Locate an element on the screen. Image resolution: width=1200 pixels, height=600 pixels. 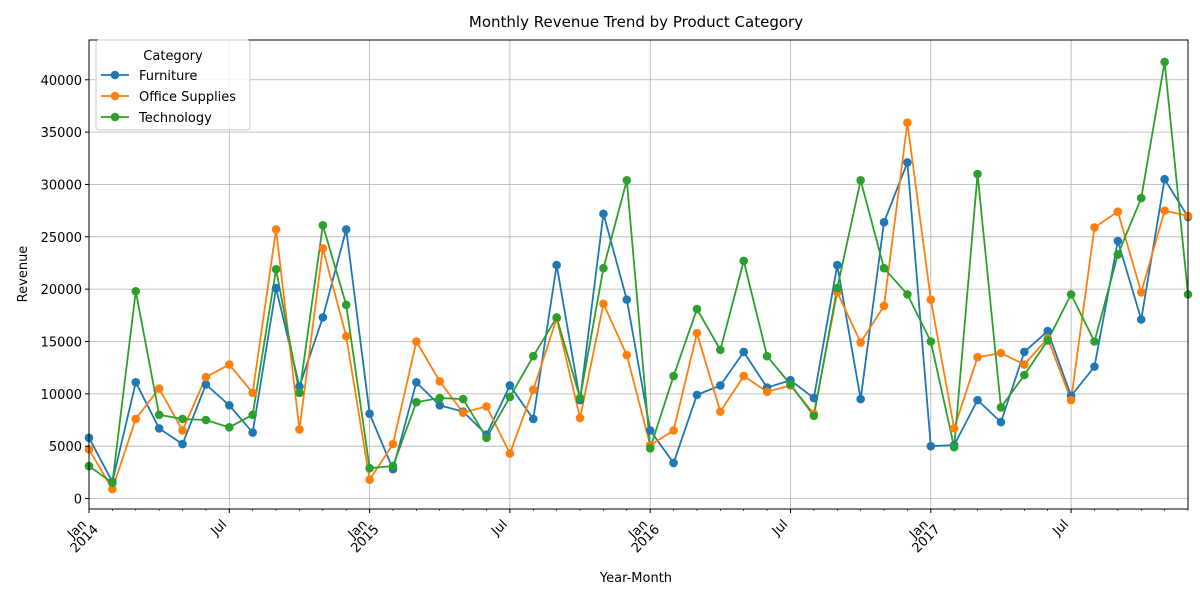
legend-label: Furniture is located at coordinates (168, 76).